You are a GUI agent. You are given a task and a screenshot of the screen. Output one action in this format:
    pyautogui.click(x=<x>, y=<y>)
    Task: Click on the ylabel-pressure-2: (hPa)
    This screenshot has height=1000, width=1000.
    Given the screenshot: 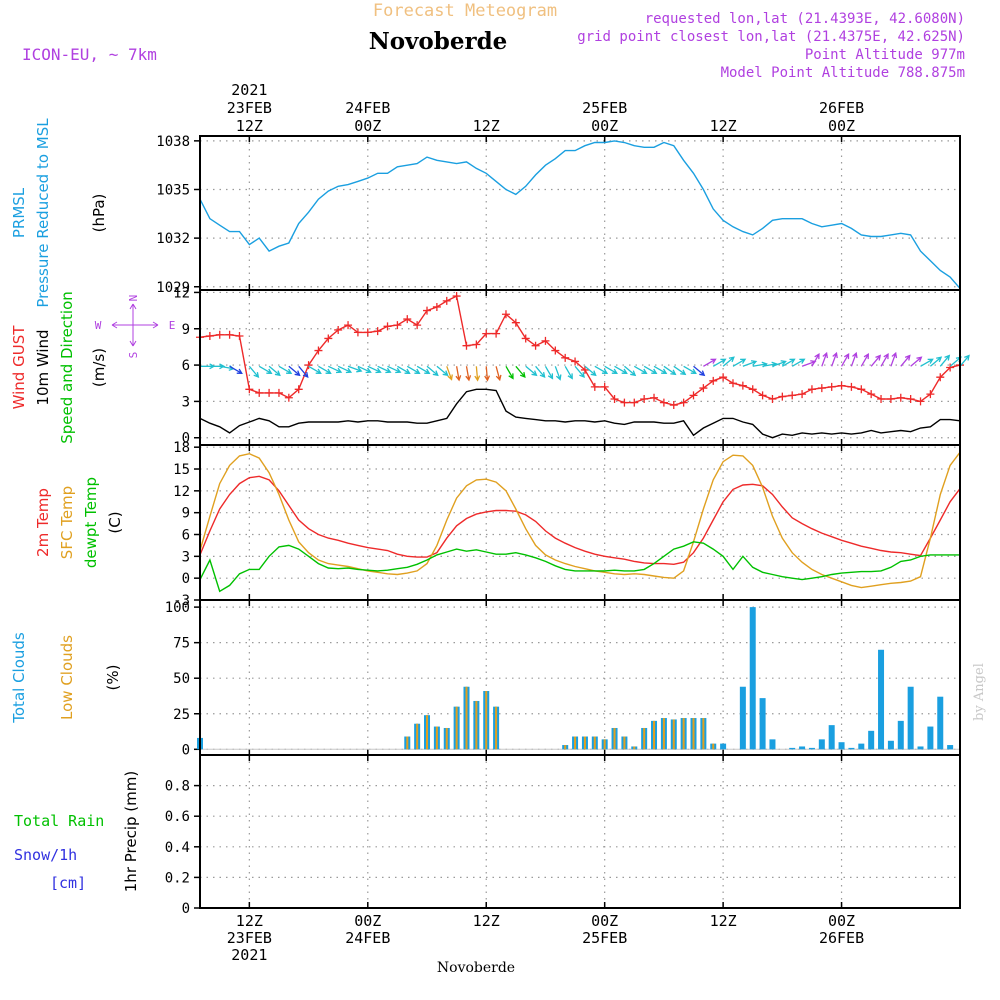 What is the action you would take?
    pyautogui.click(x=99, y=213)
    